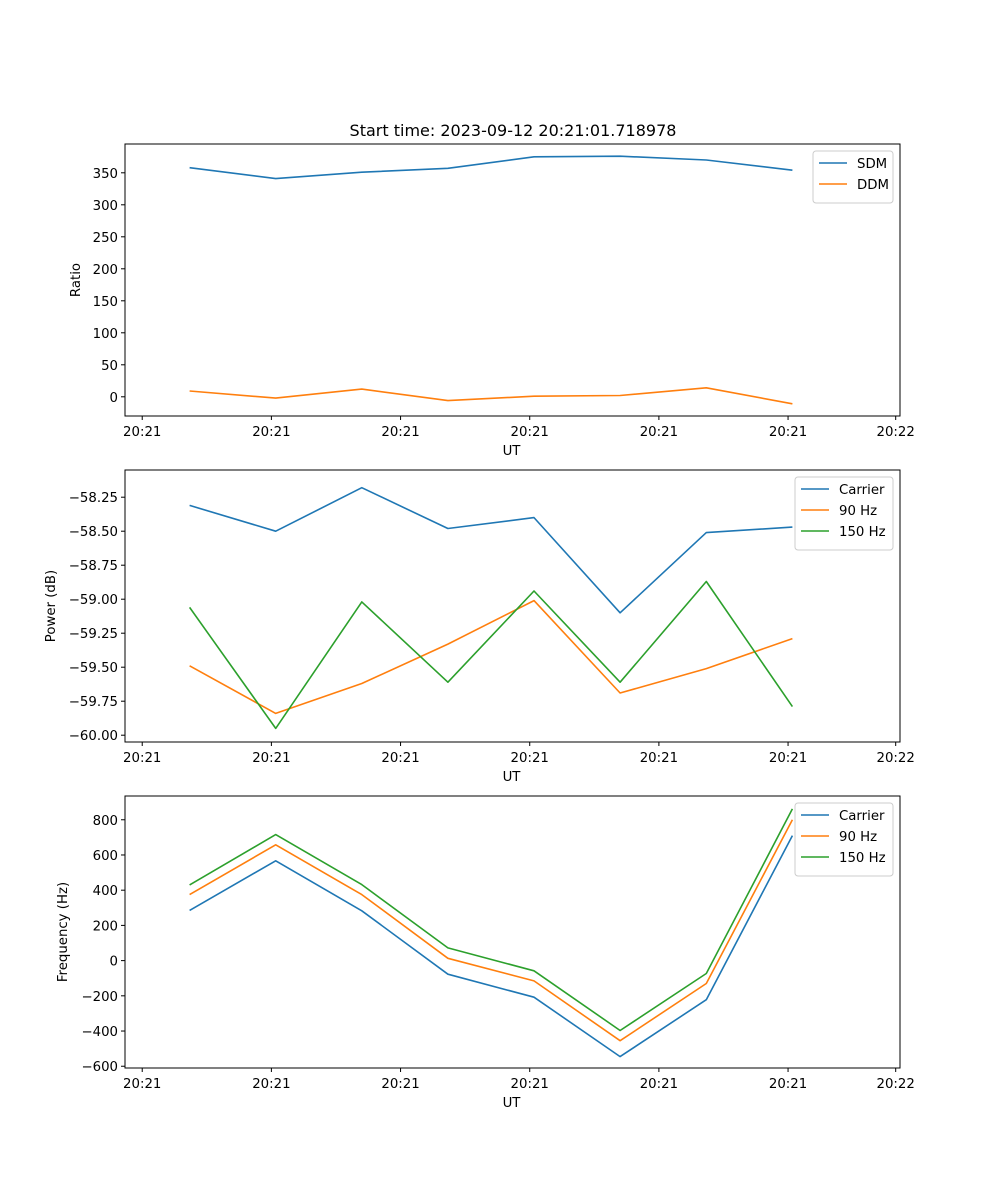  I want to click on y-tick-label: −58.50, so click(93, 532).